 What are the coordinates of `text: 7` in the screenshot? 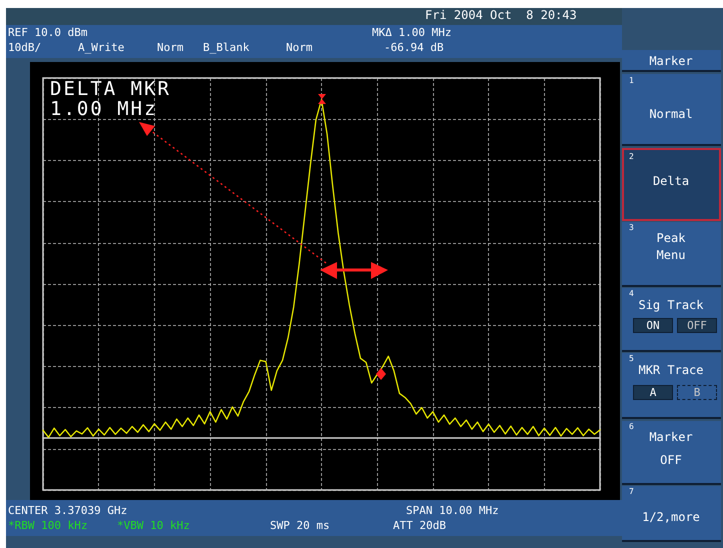 It's located at (631, 491).